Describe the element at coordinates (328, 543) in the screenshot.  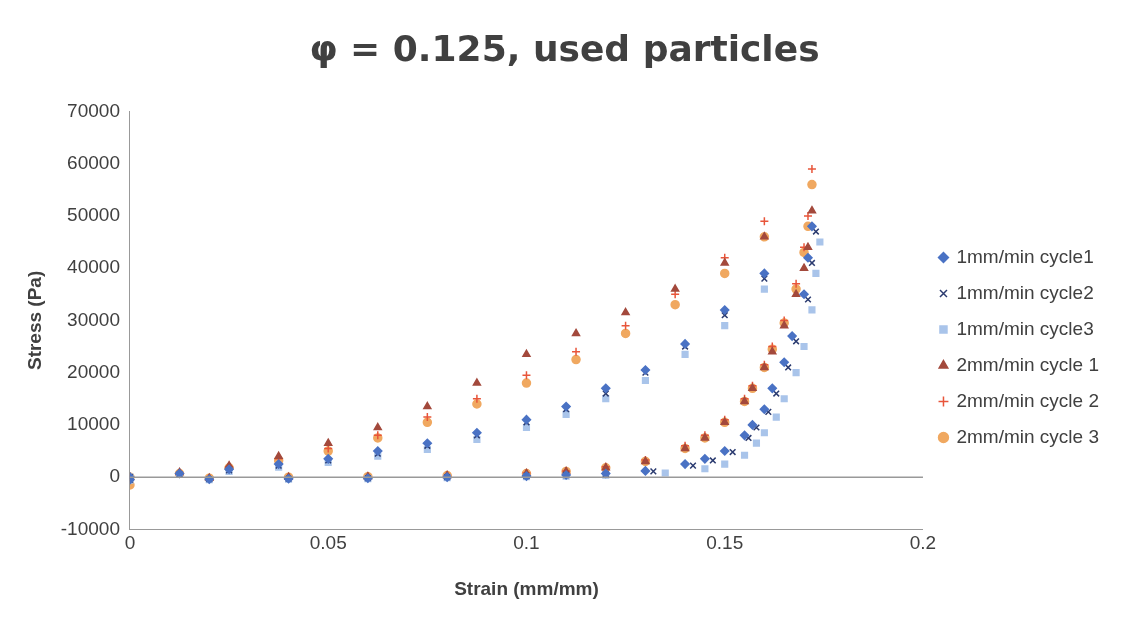
I see `x-tick-label: 0.05` at that location.